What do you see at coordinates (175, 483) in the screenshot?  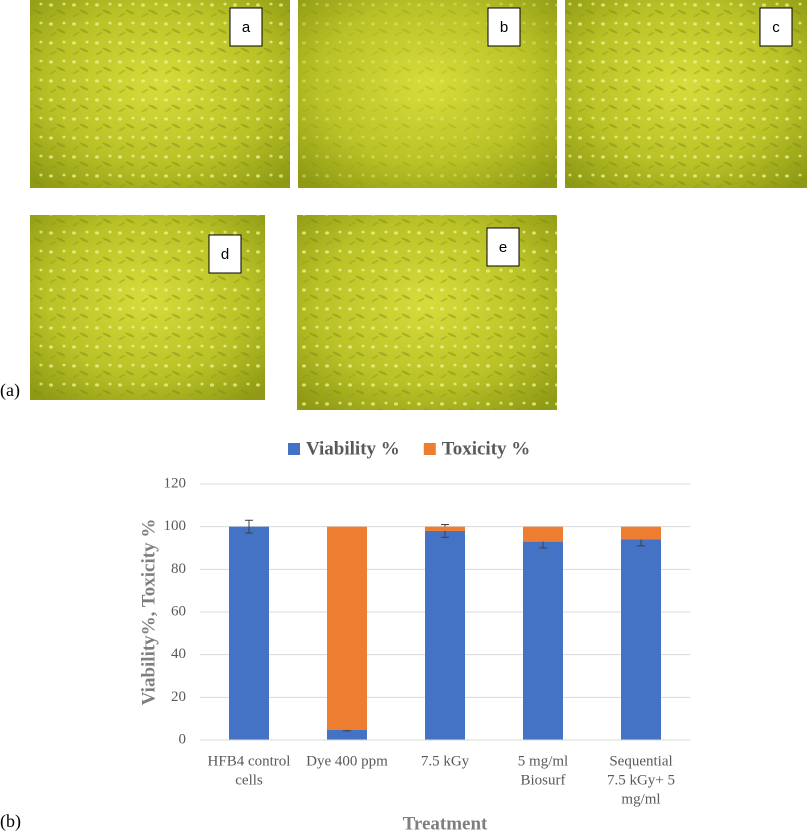 I see `y-tick-label: 120` at bounding box center [175, 483].